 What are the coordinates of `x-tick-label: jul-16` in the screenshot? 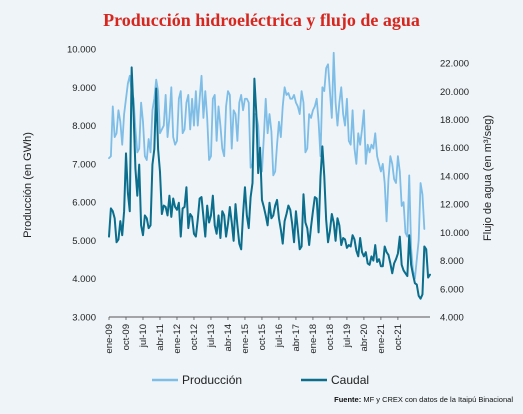 It's located at (279, 336).